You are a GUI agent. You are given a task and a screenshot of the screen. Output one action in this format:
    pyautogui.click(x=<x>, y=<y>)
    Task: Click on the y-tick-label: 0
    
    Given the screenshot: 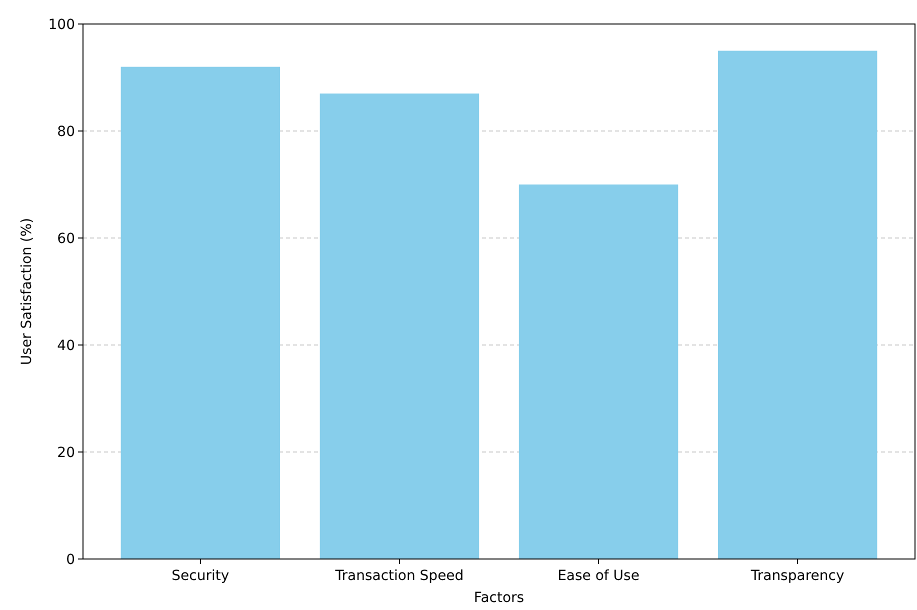 What is the action you would take?
    pyautogui.click(x=70, y=560)
    